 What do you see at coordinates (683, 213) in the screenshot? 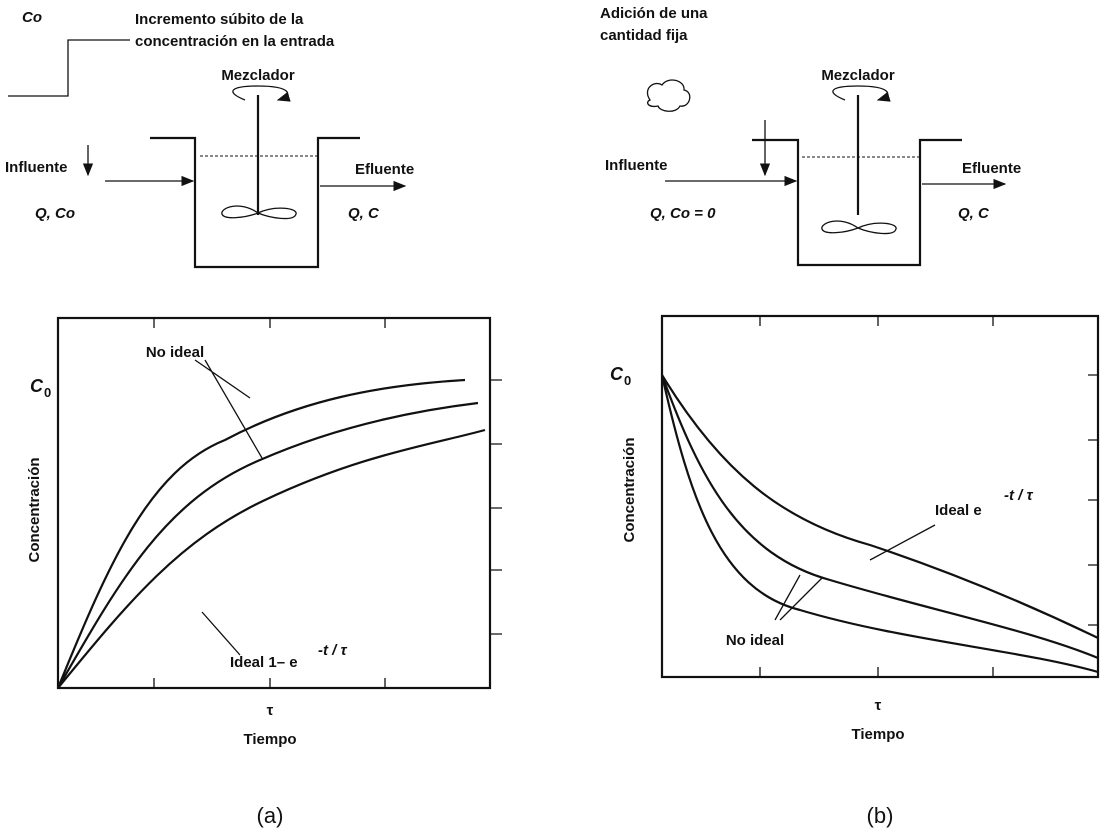
I see `inflow-label: Q, Co = 0` at bounding box center [683, 213].